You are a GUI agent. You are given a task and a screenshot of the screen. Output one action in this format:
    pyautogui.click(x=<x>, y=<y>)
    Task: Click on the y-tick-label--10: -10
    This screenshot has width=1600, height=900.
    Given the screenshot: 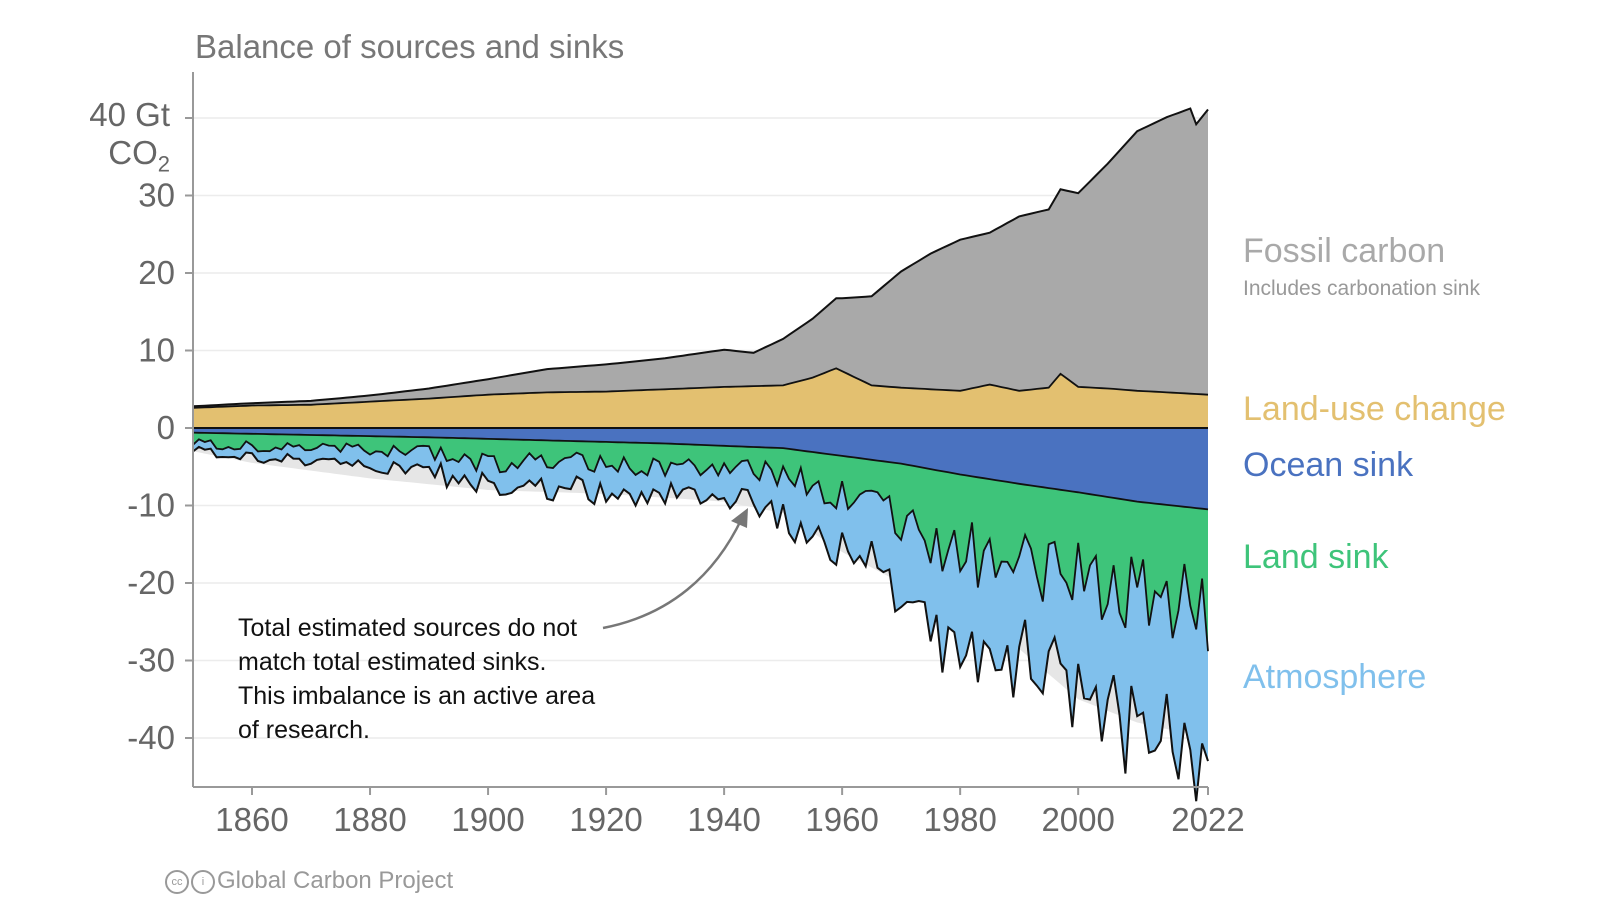 What is the action you would take?
    pyautogui.click(x=151, y=505)
    